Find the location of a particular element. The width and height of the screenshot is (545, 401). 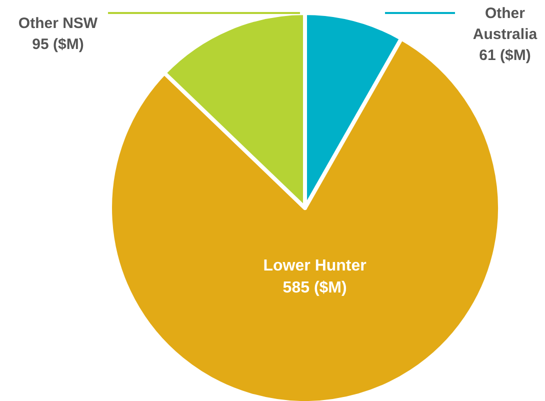

slice-label: Other NSW is located at coordinates (58, 23).